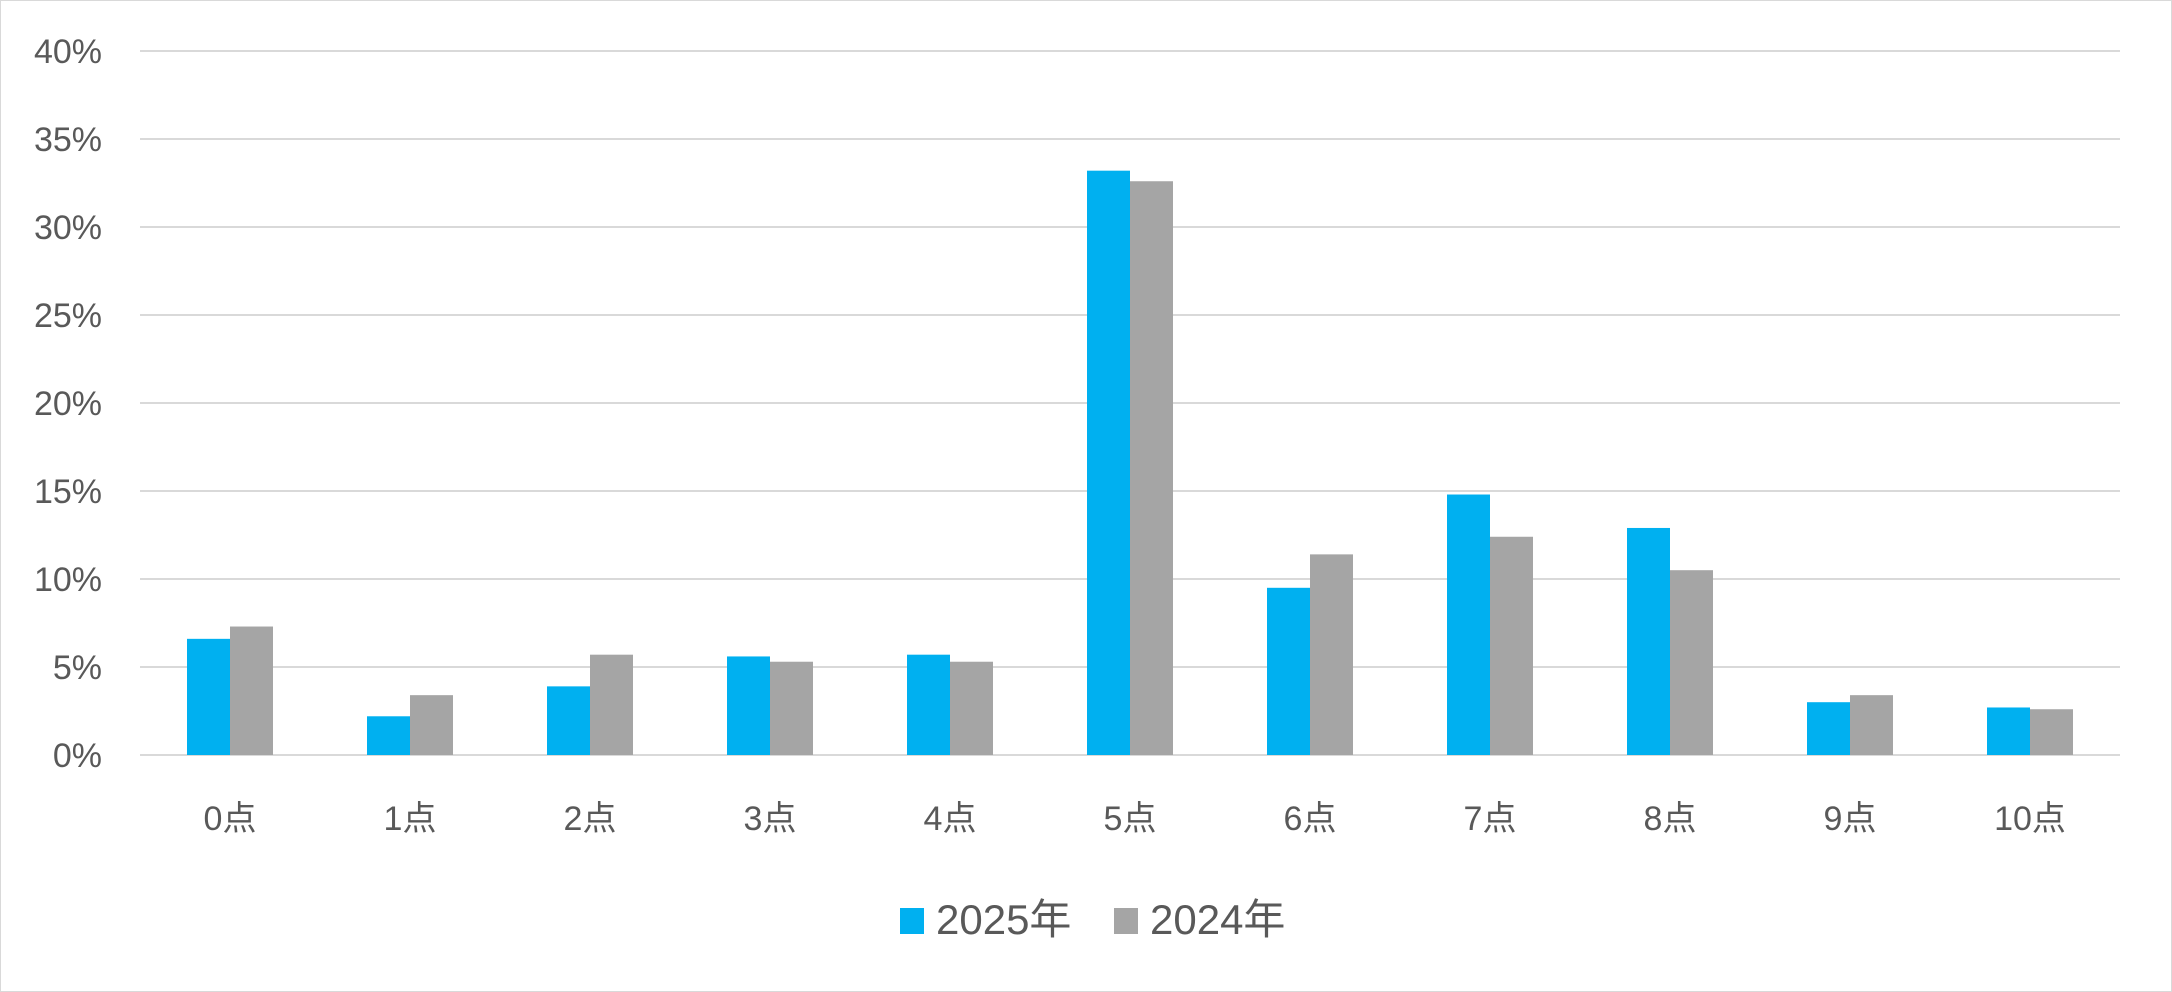 This screenshot has width=2172, height=992. I want to click on y-axis-ticks: 0% 5% 10% 15% 20% 25% 30% 35% 40%, so click(68, 404).